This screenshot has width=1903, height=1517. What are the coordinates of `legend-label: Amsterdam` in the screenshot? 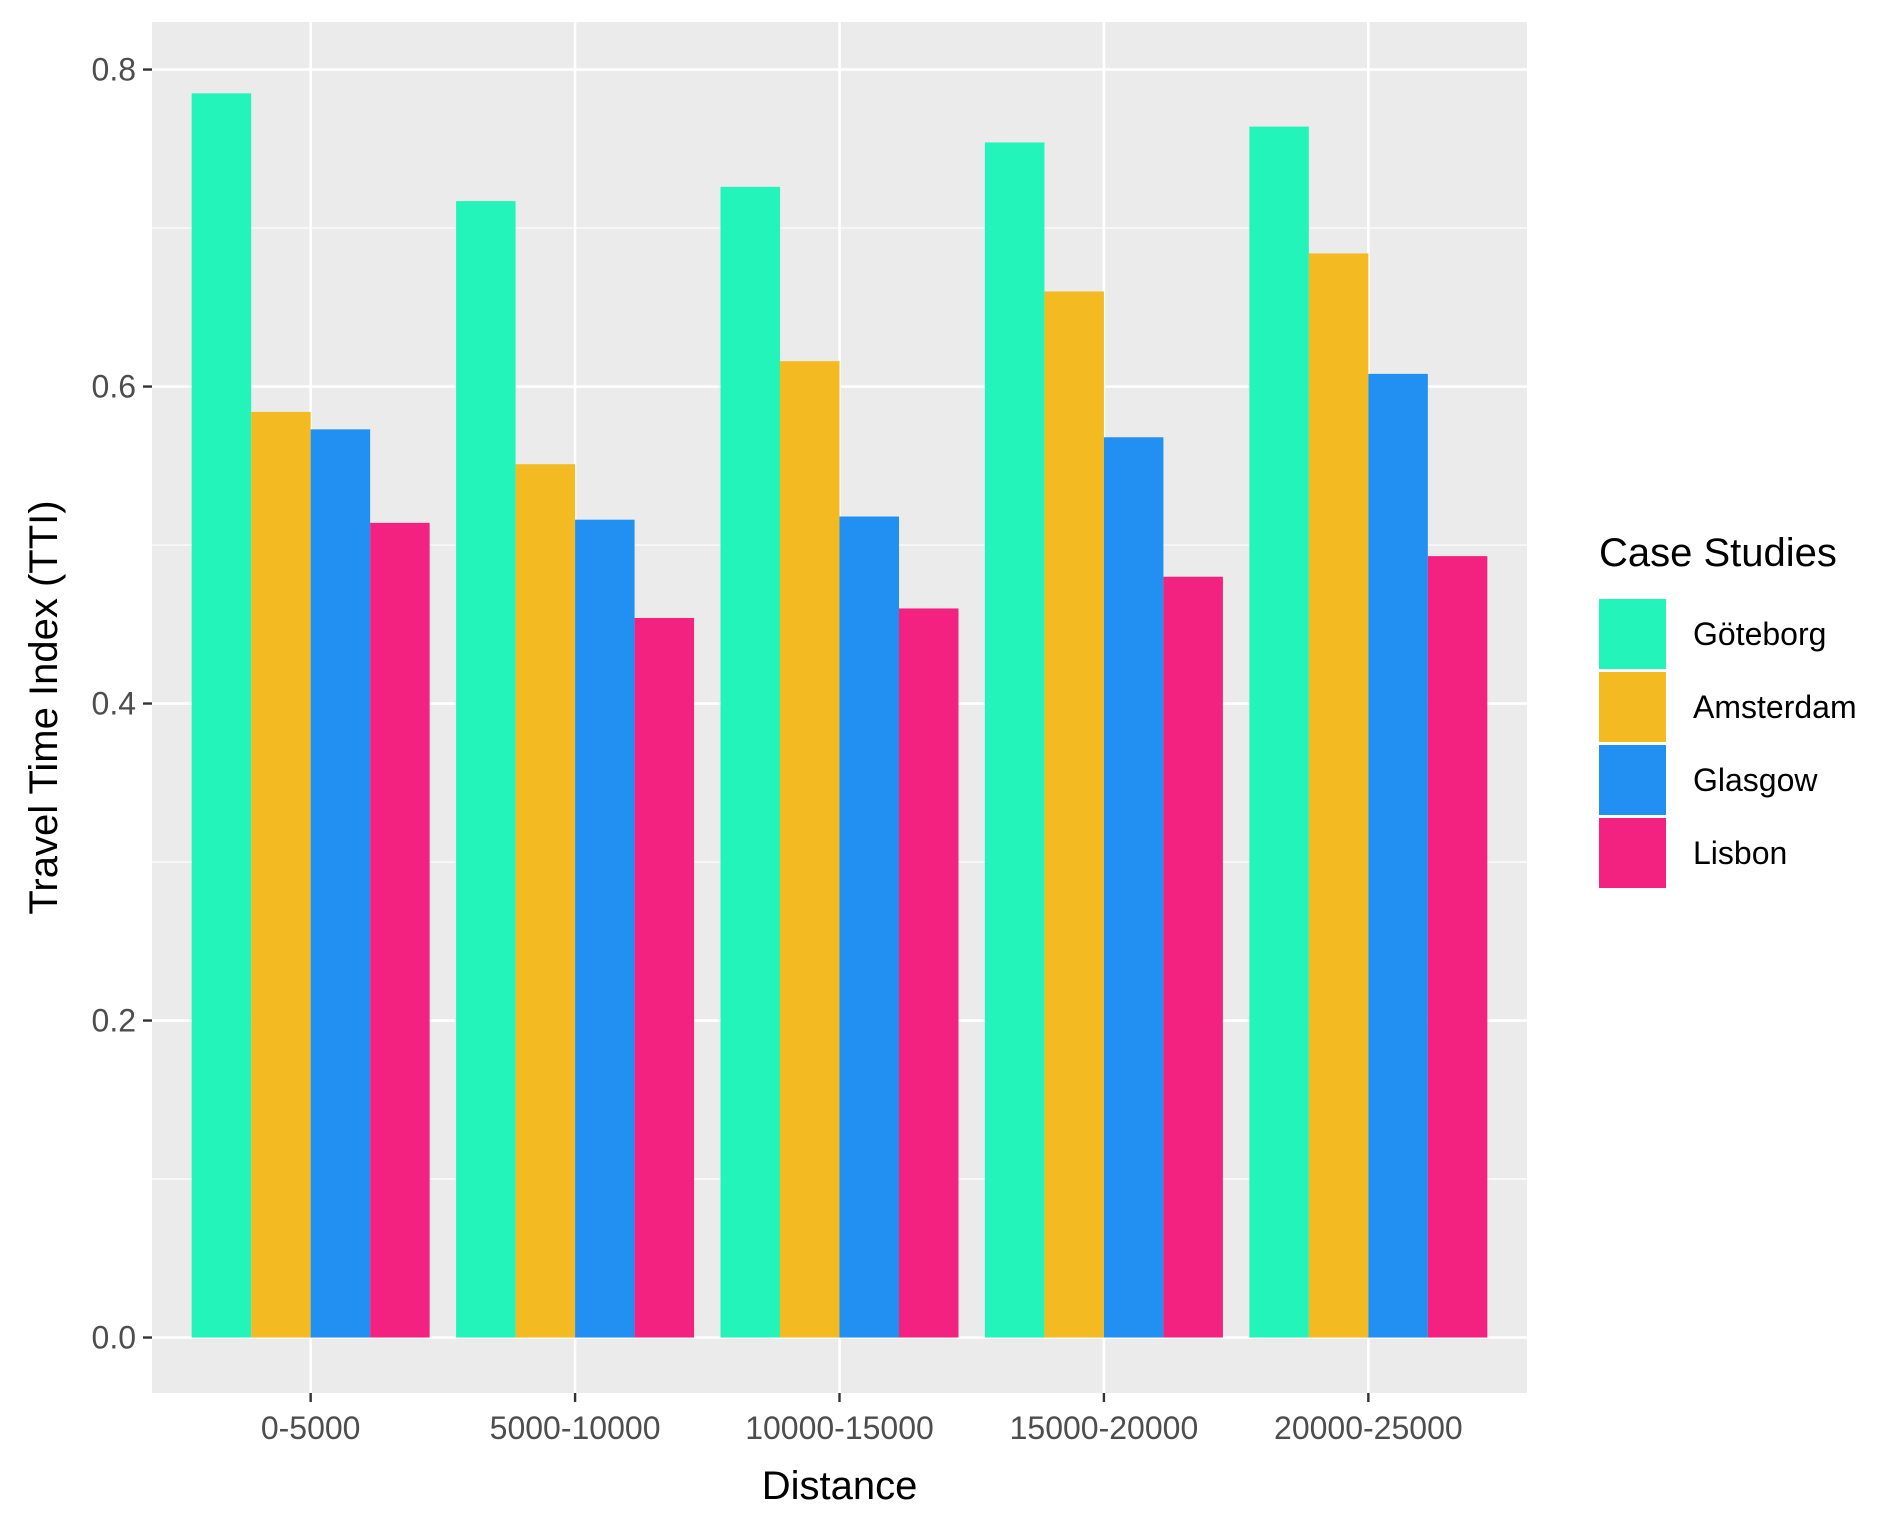 It's located at (1775, 707).